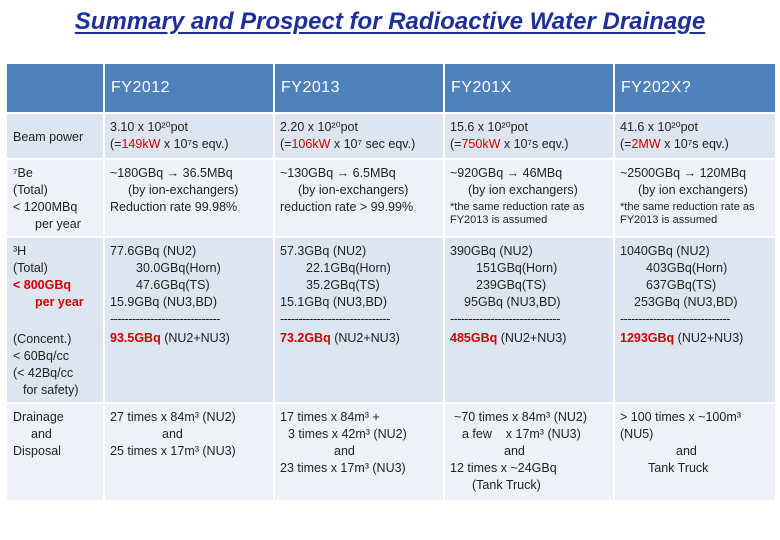  I want to click on header-fy202x: FY202X?, so click(695, 88).